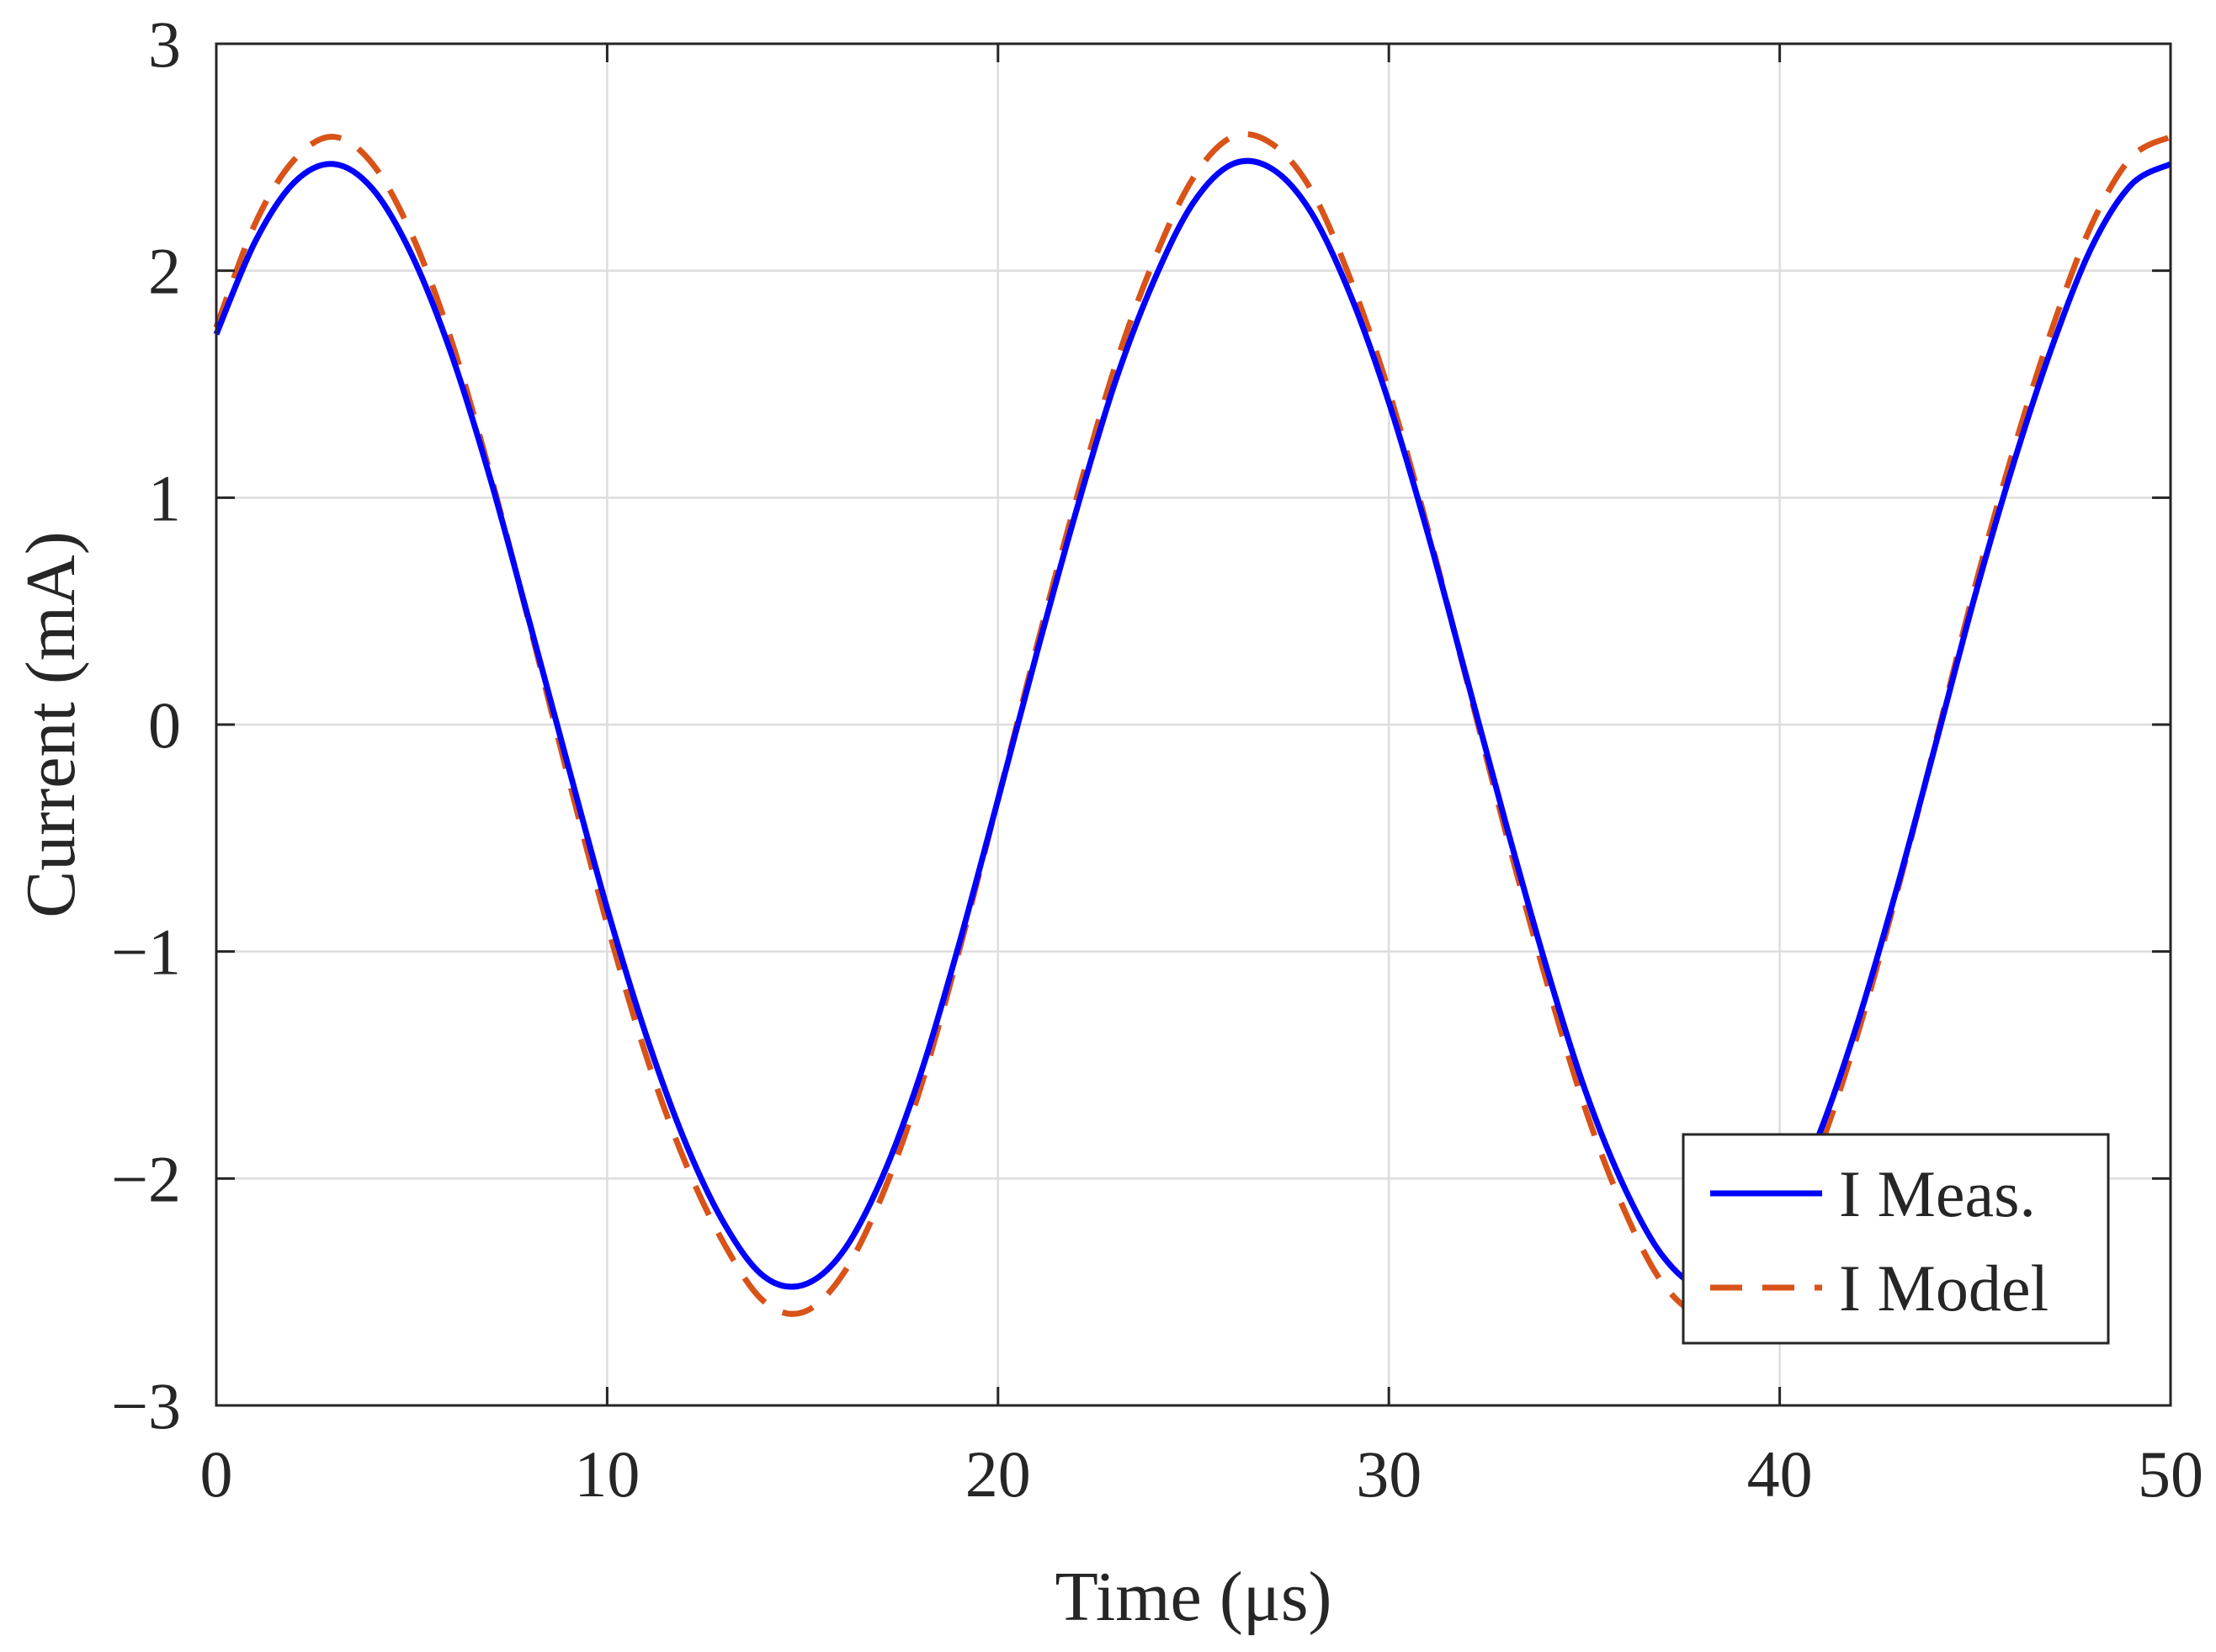 This screenshot has width=2216, height=1652. I want to click on y-tick-label: 2, so click(164, 271).